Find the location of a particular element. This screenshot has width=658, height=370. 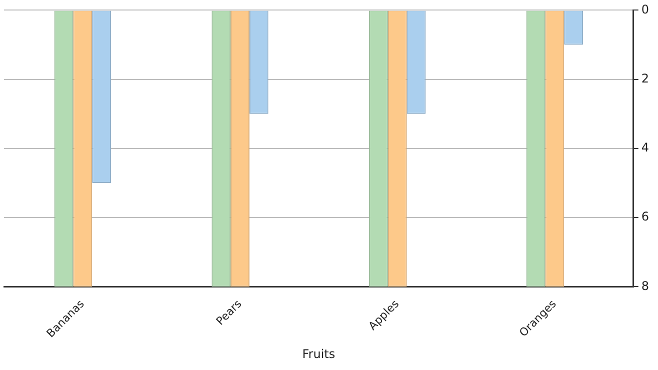

y-tick-label: 6 is located at coordinates (645, 217).